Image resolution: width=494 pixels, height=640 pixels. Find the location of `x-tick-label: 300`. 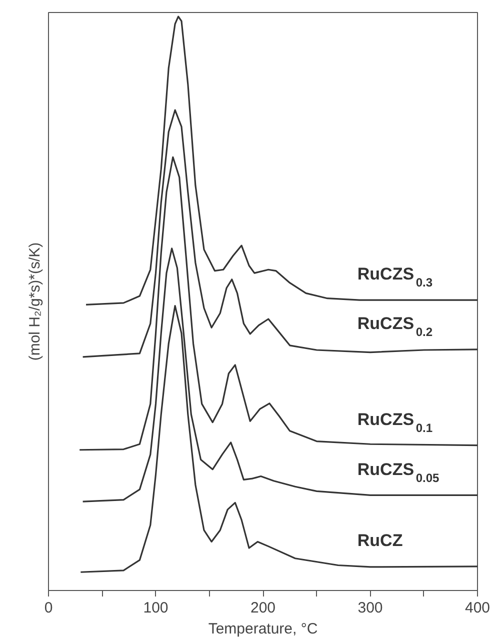

x-tick-label: 300 is located at coordinates (370, 608).